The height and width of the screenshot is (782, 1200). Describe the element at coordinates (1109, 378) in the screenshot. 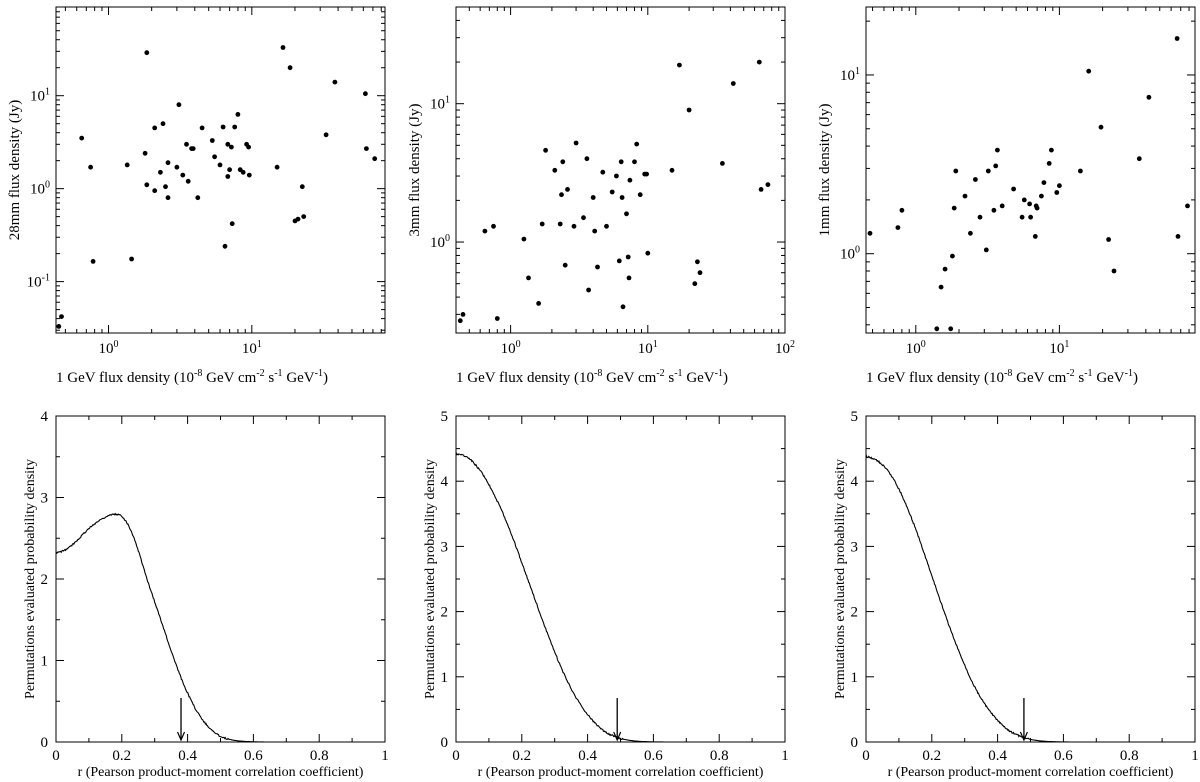

I see `x-axis-label-text: GeV` at that location.